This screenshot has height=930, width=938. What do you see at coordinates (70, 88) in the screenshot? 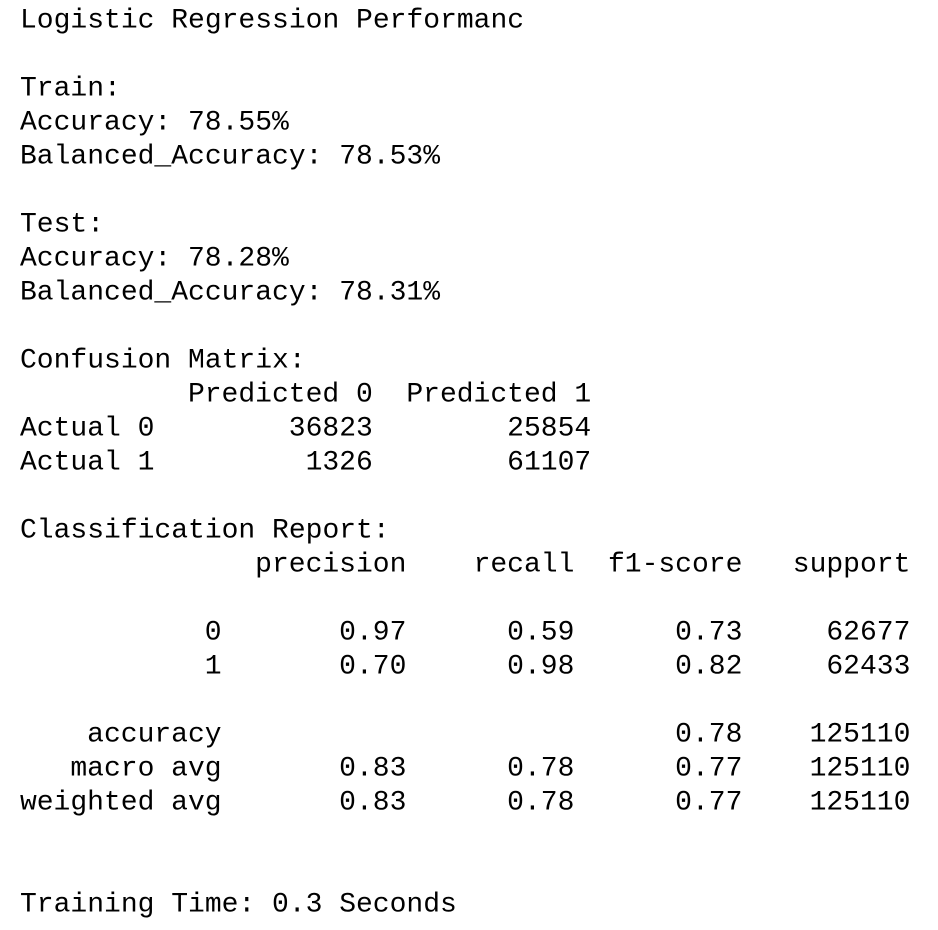
I see `section-heading: Train:` at bounding box center [70, 88].